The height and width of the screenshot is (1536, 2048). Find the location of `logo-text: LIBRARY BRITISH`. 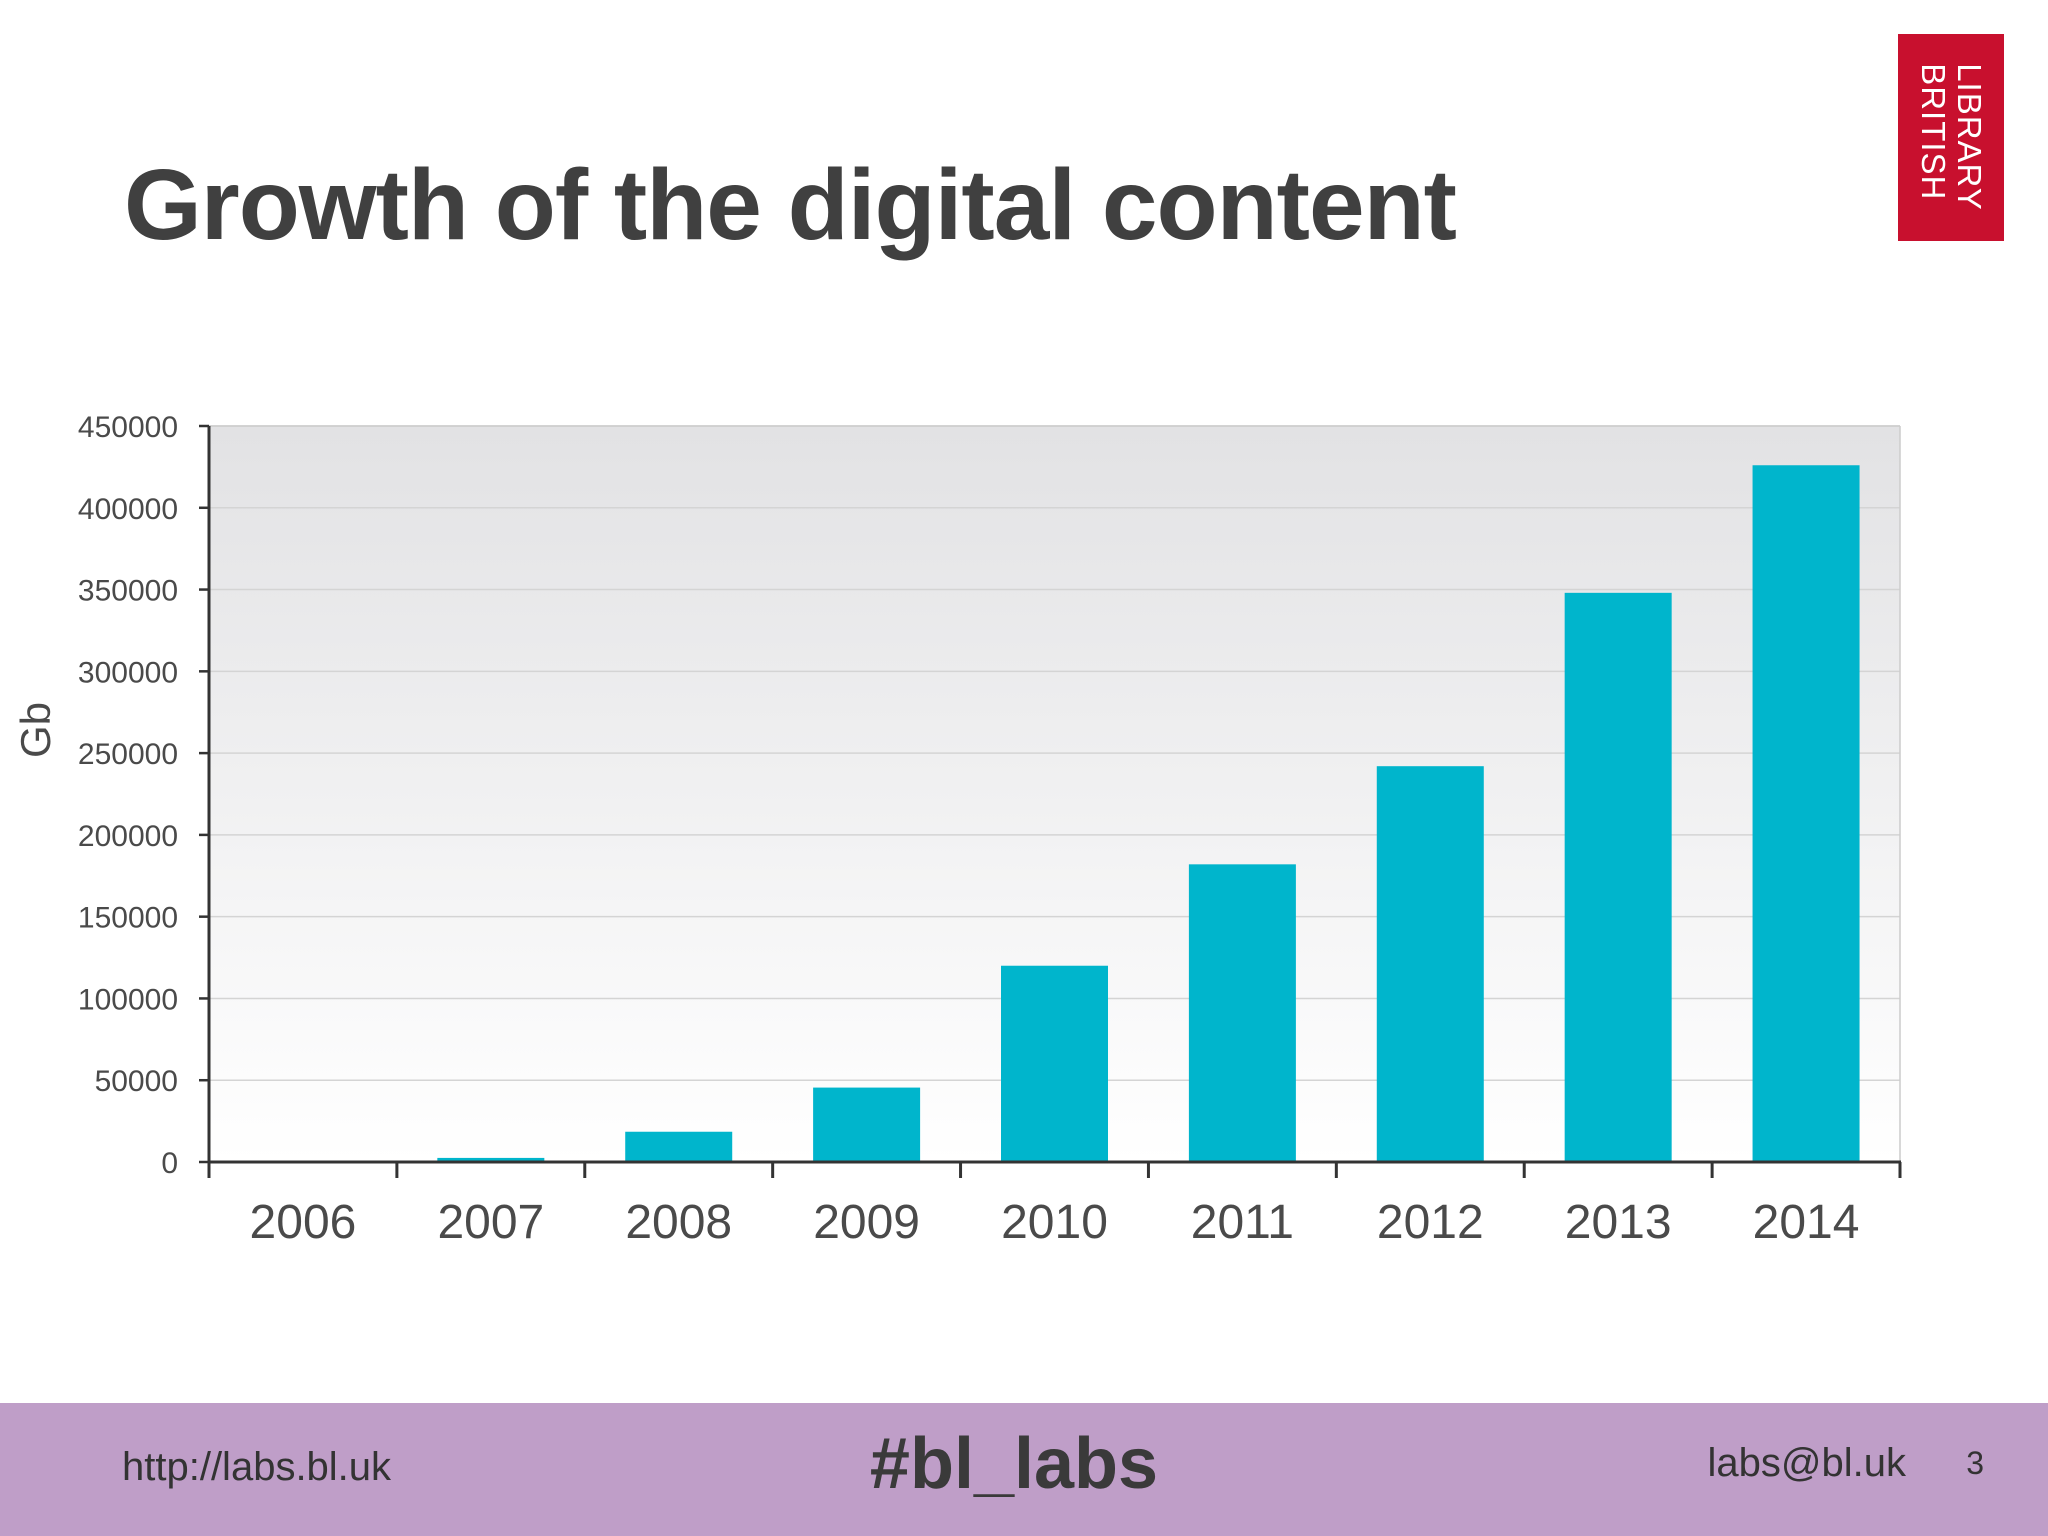

logo-text: LIBRARY BRITISH is located at coordinates (1951, 137).